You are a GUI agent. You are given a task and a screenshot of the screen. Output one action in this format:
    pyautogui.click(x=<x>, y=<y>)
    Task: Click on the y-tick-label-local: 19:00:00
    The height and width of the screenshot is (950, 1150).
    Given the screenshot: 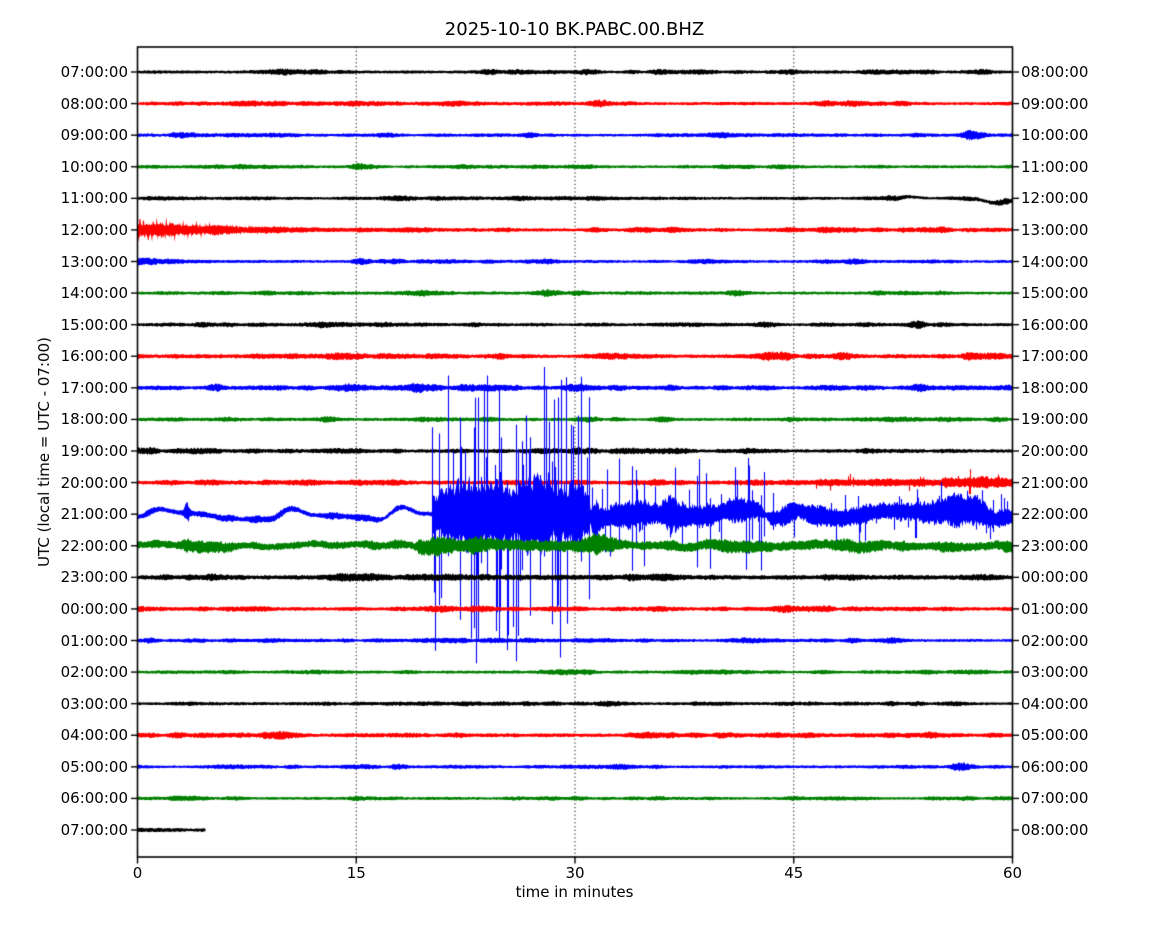 What is the action you would take?
    pyautogui.click(x=1055, y=419)
    